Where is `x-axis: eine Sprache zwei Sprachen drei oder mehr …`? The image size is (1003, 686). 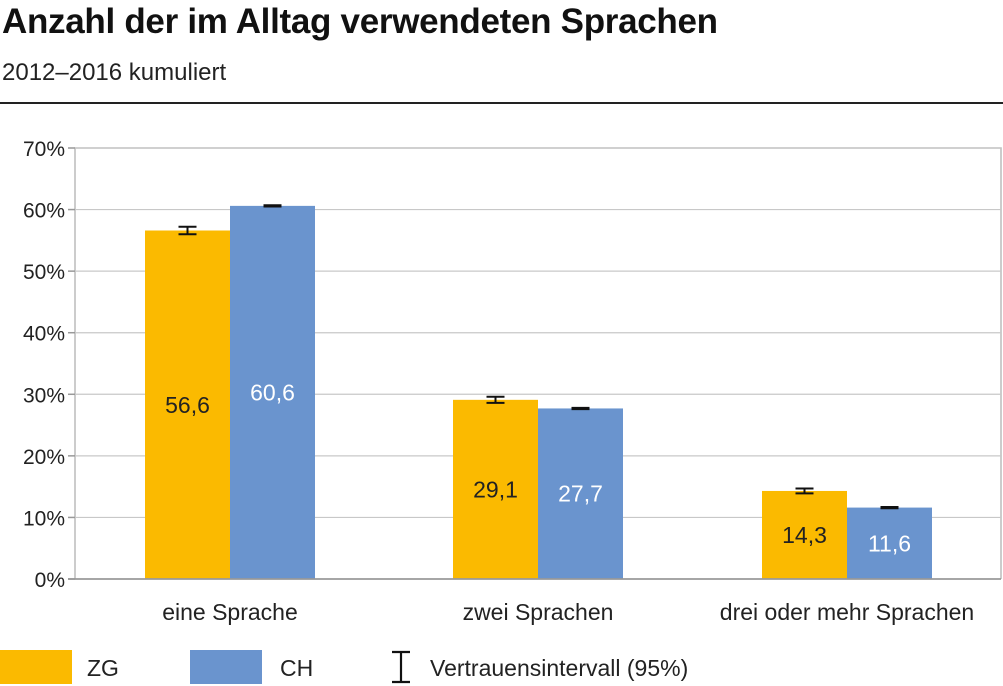
x-axis: eine Sprache zwei Sprachen drei oder mehr … is located at coordinates (534, 601).